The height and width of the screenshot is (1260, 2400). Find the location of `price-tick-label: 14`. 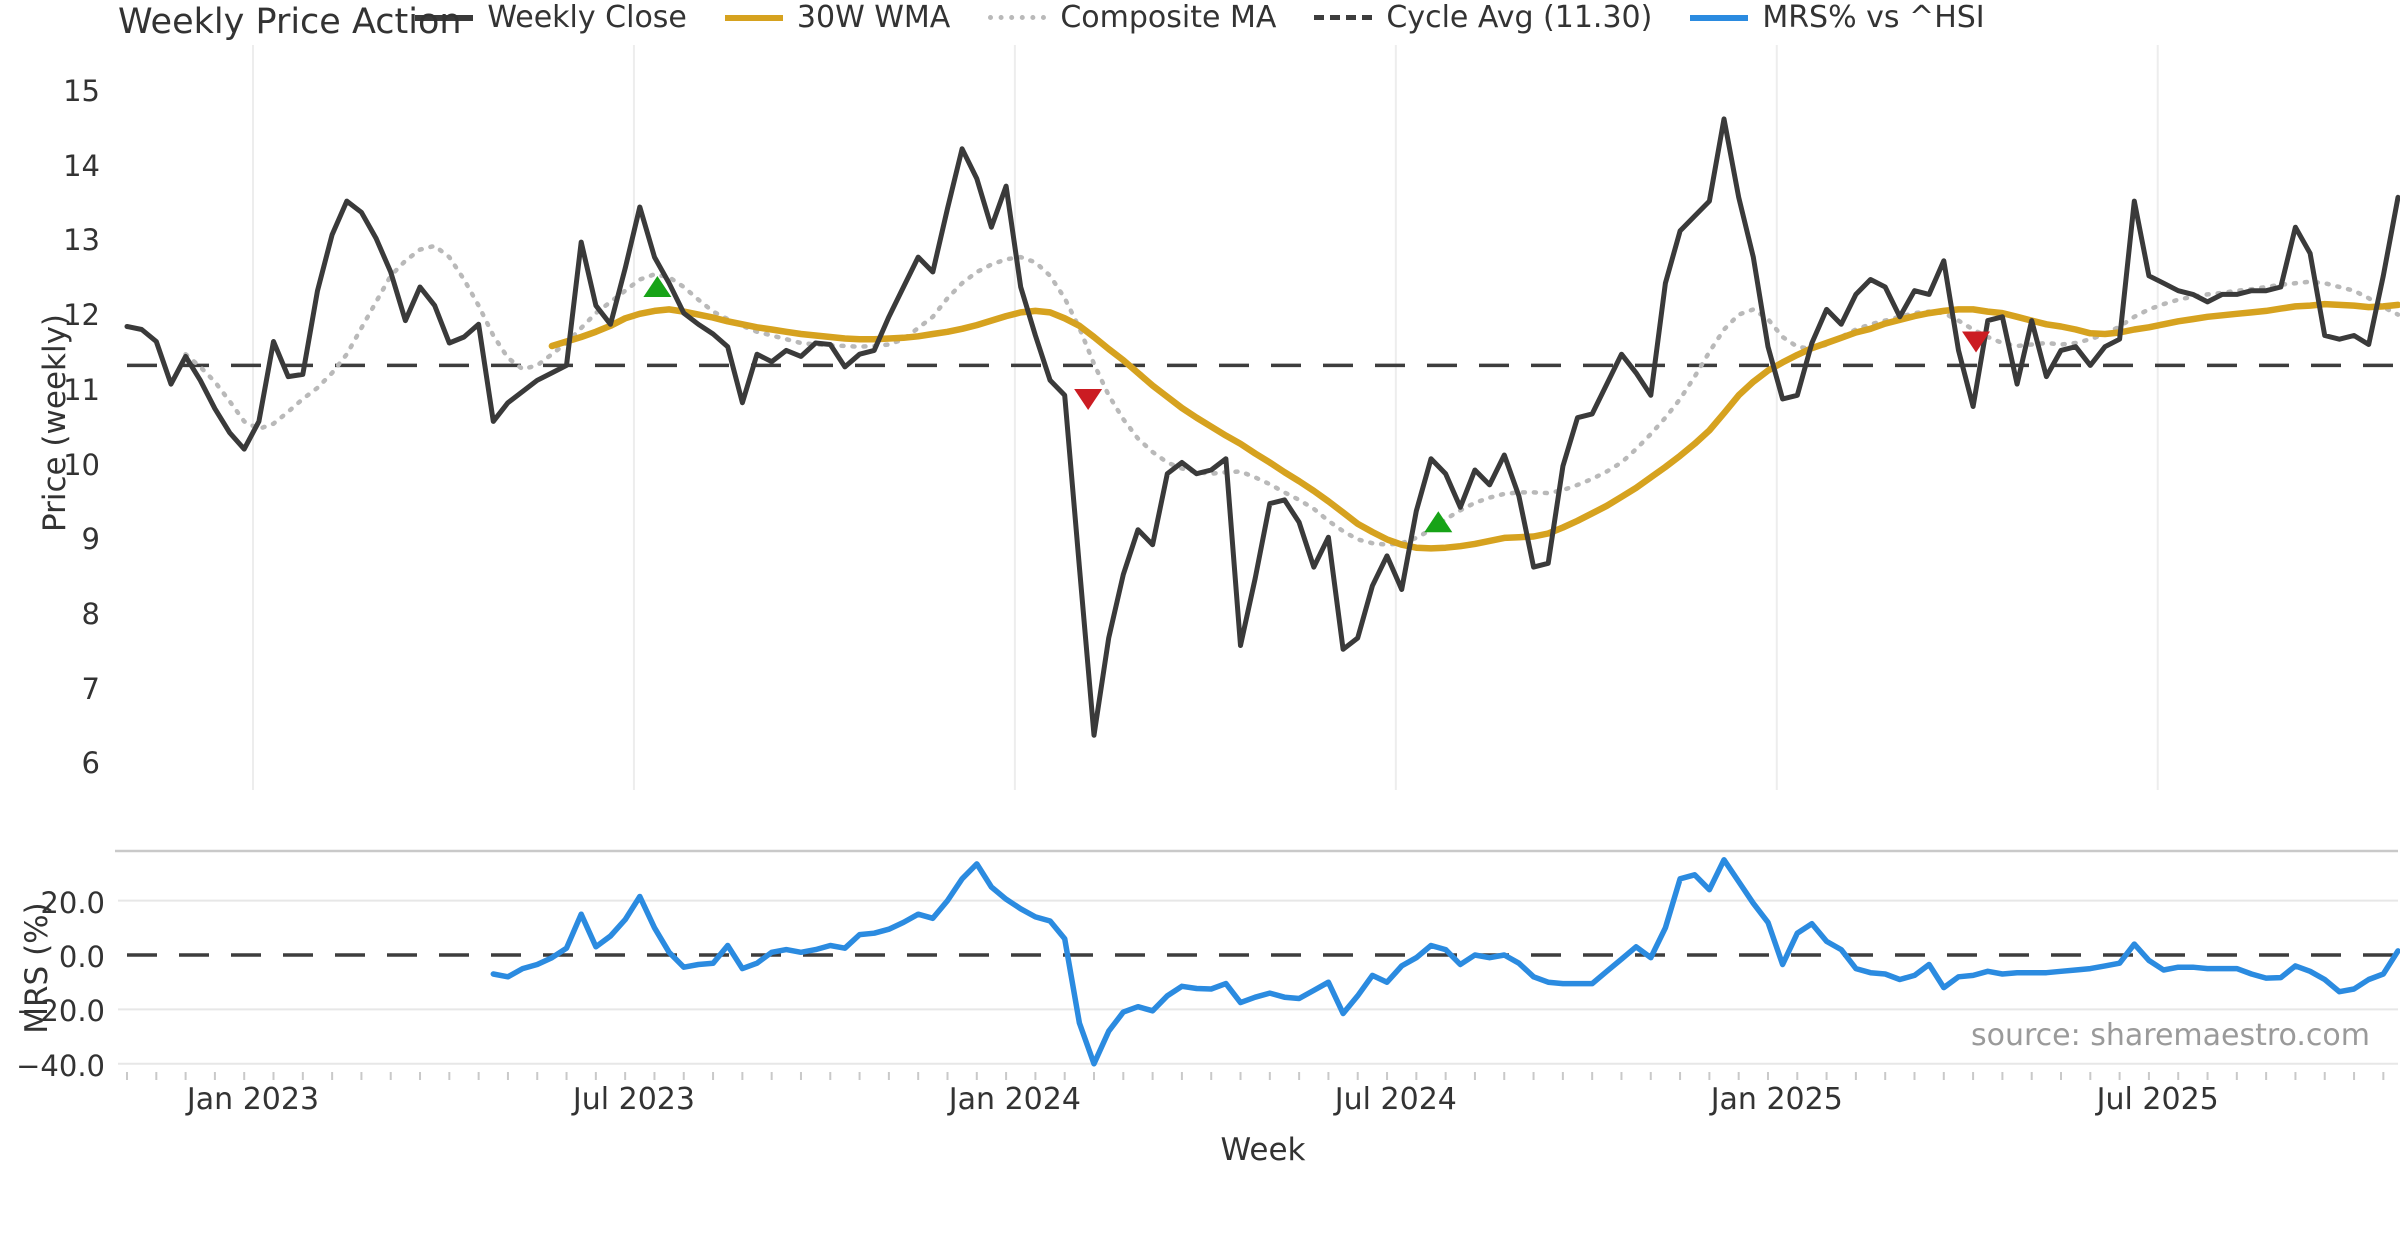

price-tick-label: 14 is located at coordinates (81, 165).